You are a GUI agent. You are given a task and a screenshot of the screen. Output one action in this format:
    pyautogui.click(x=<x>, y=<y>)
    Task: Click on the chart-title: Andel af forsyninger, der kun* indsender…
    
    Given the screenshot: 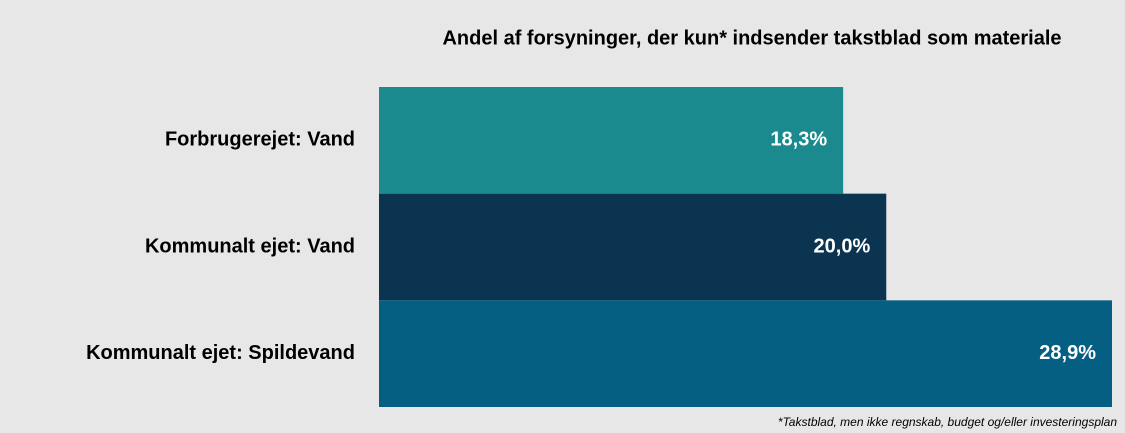 What is the action you would take?
    pyautogui.click(x=751, y=38)
    